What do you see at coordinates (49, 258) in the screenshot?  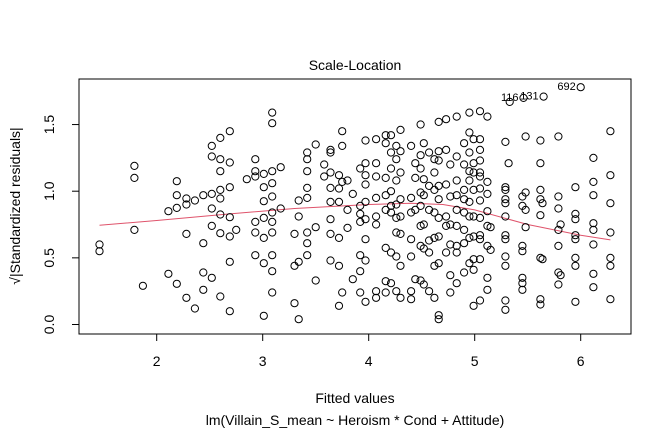 I see `y-tick-label: 0.5` at bounding box center [49, 258].